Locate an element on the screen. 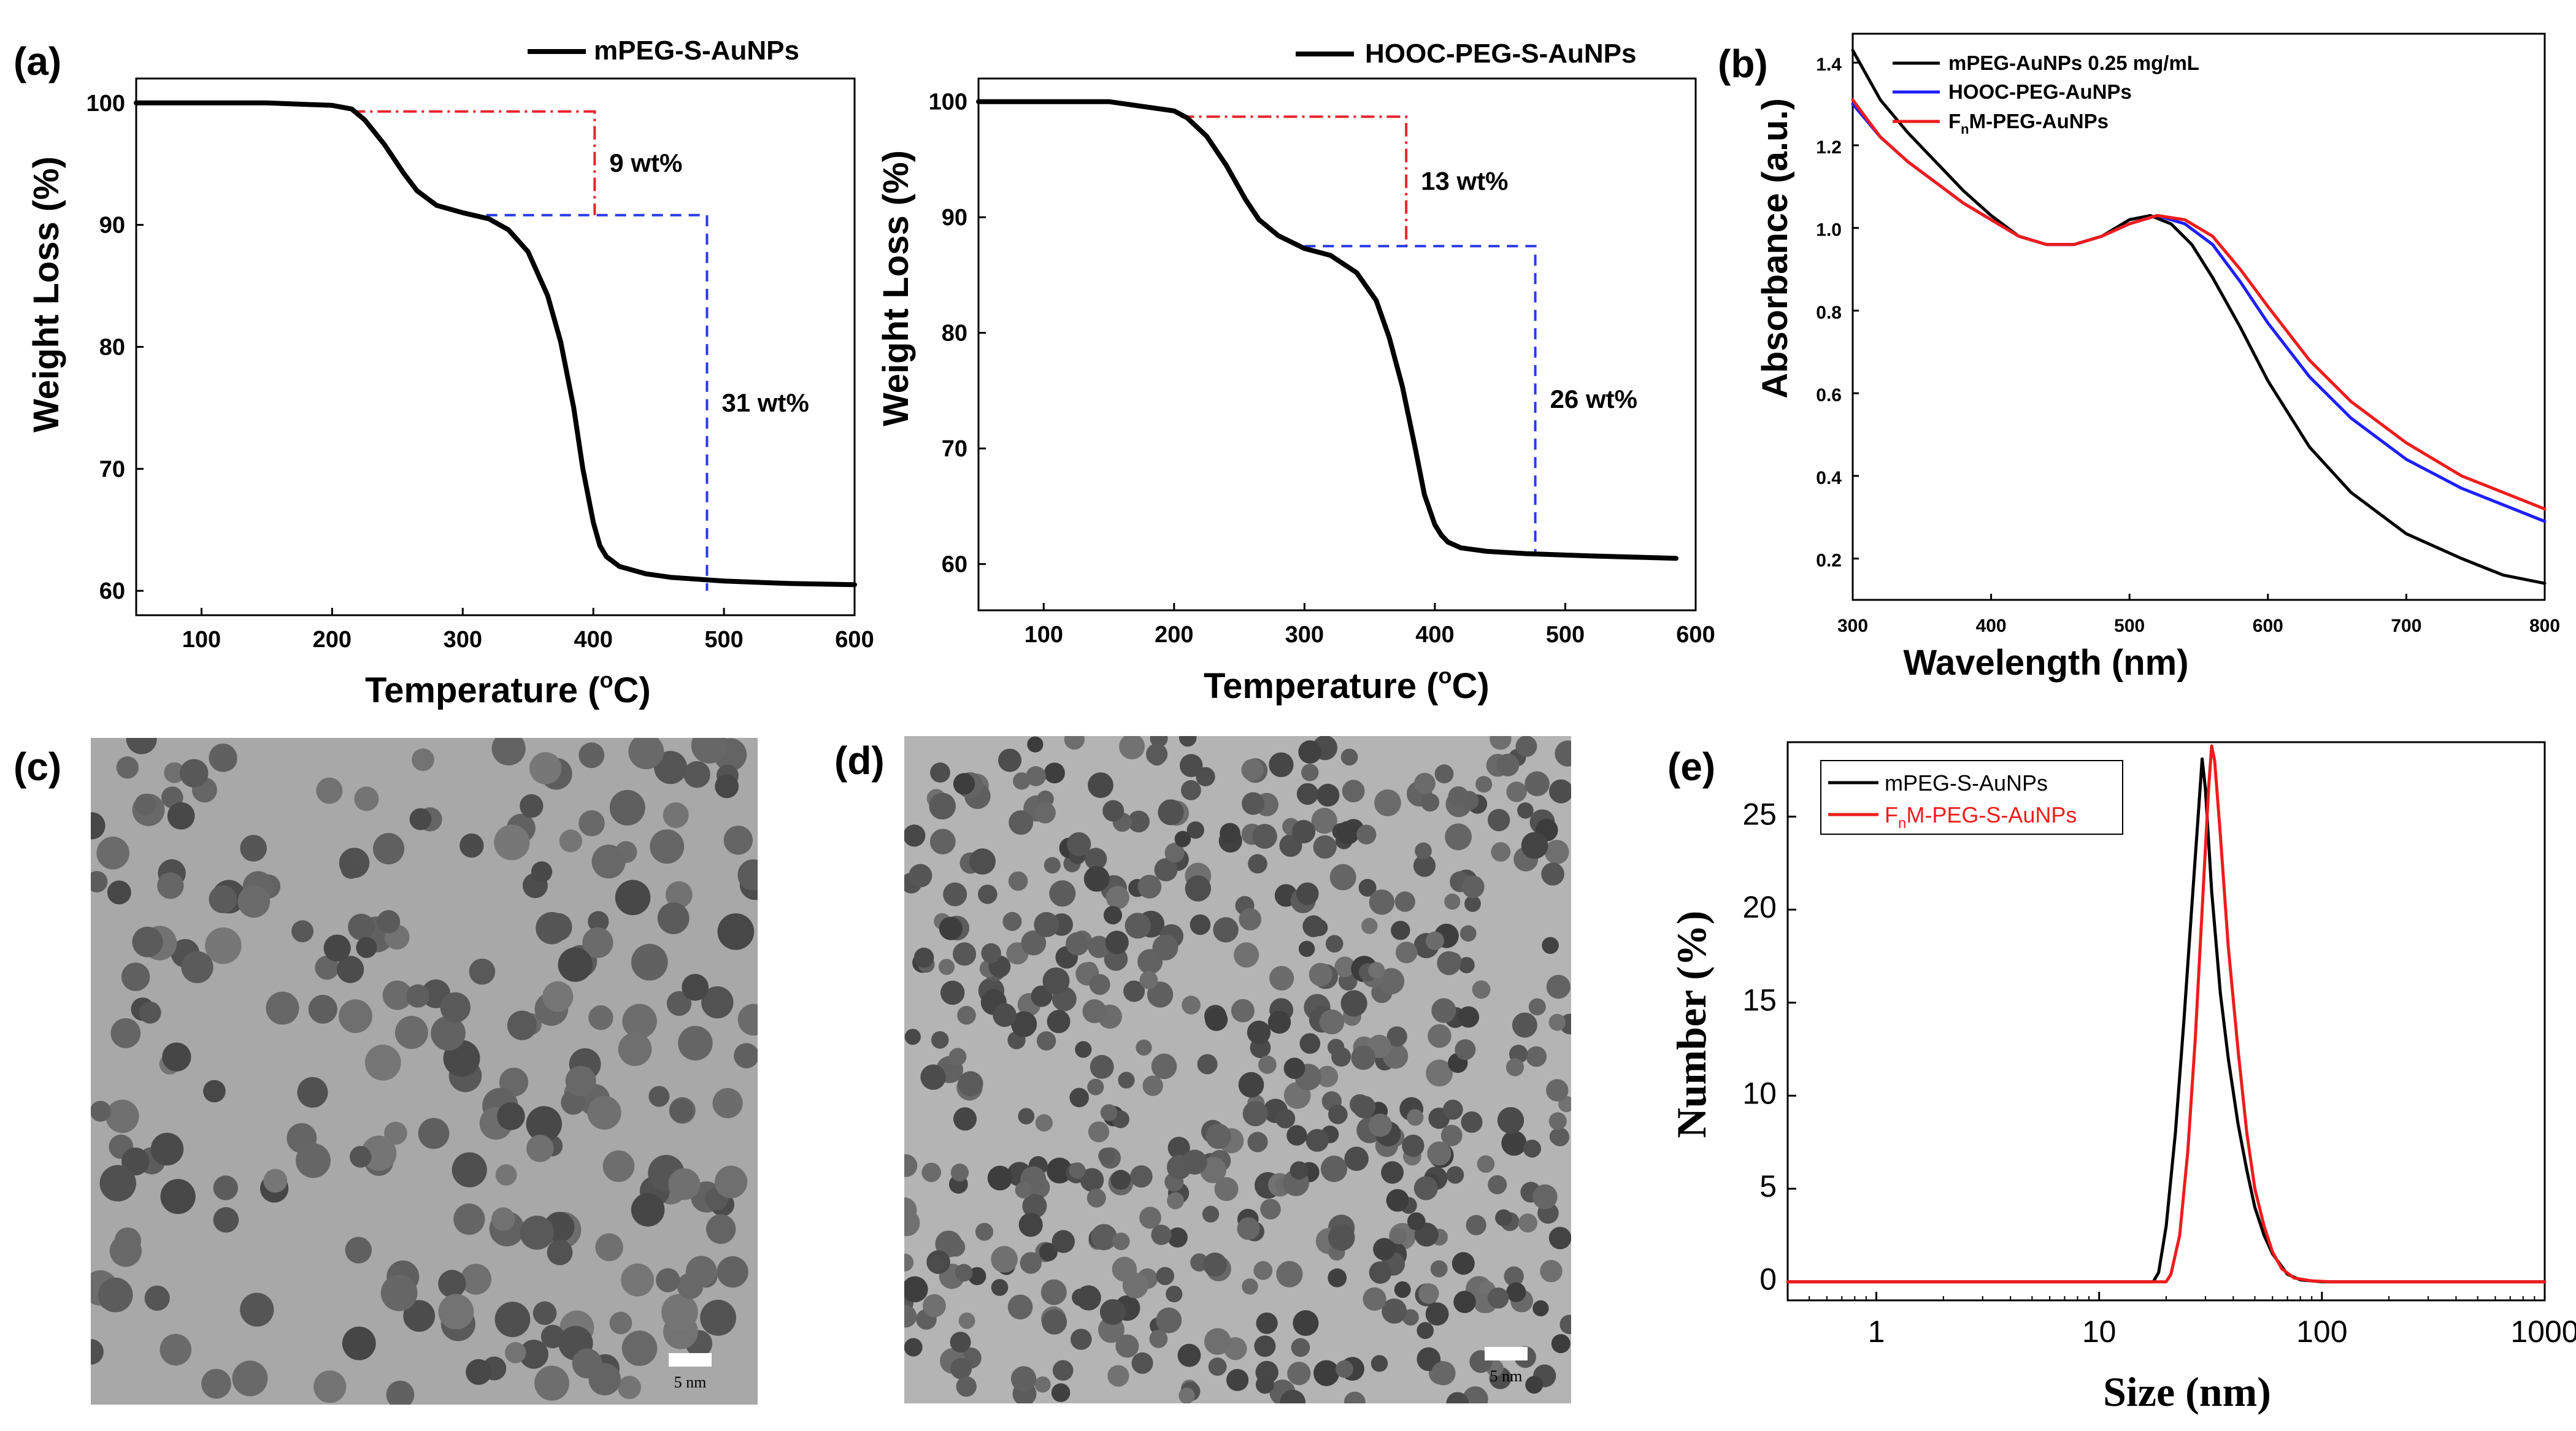 Image resolution: width=2576 pixels, height=1431 pixels. y-tick-label: 60 is located at coordinates (954, 565).